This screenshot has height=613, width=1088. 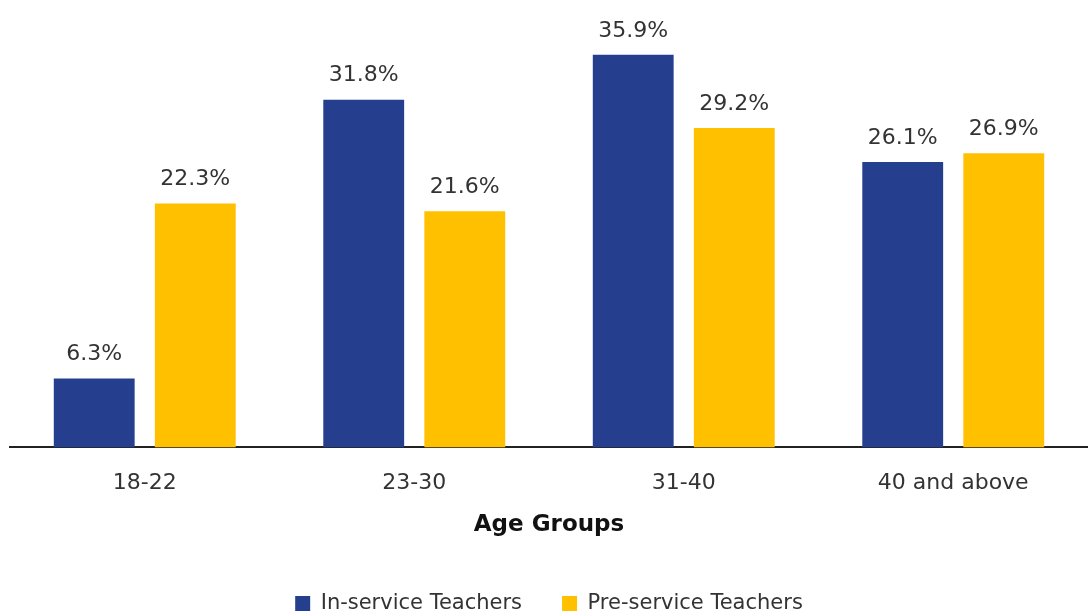 What do you see at coordinates (414, 482) in the screenshot?
I see `x-tick-label: 23-30` at bounding box center [414, 482].